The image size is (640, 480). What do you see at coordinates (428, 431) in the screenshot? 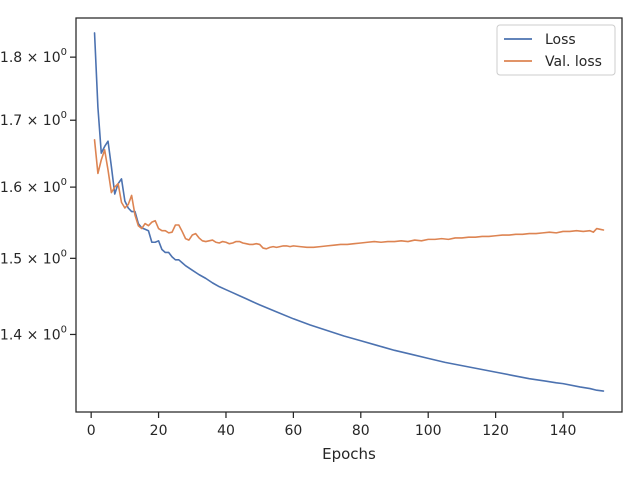
I see `x-tick-label: 100` at bounding box center [428, 431].